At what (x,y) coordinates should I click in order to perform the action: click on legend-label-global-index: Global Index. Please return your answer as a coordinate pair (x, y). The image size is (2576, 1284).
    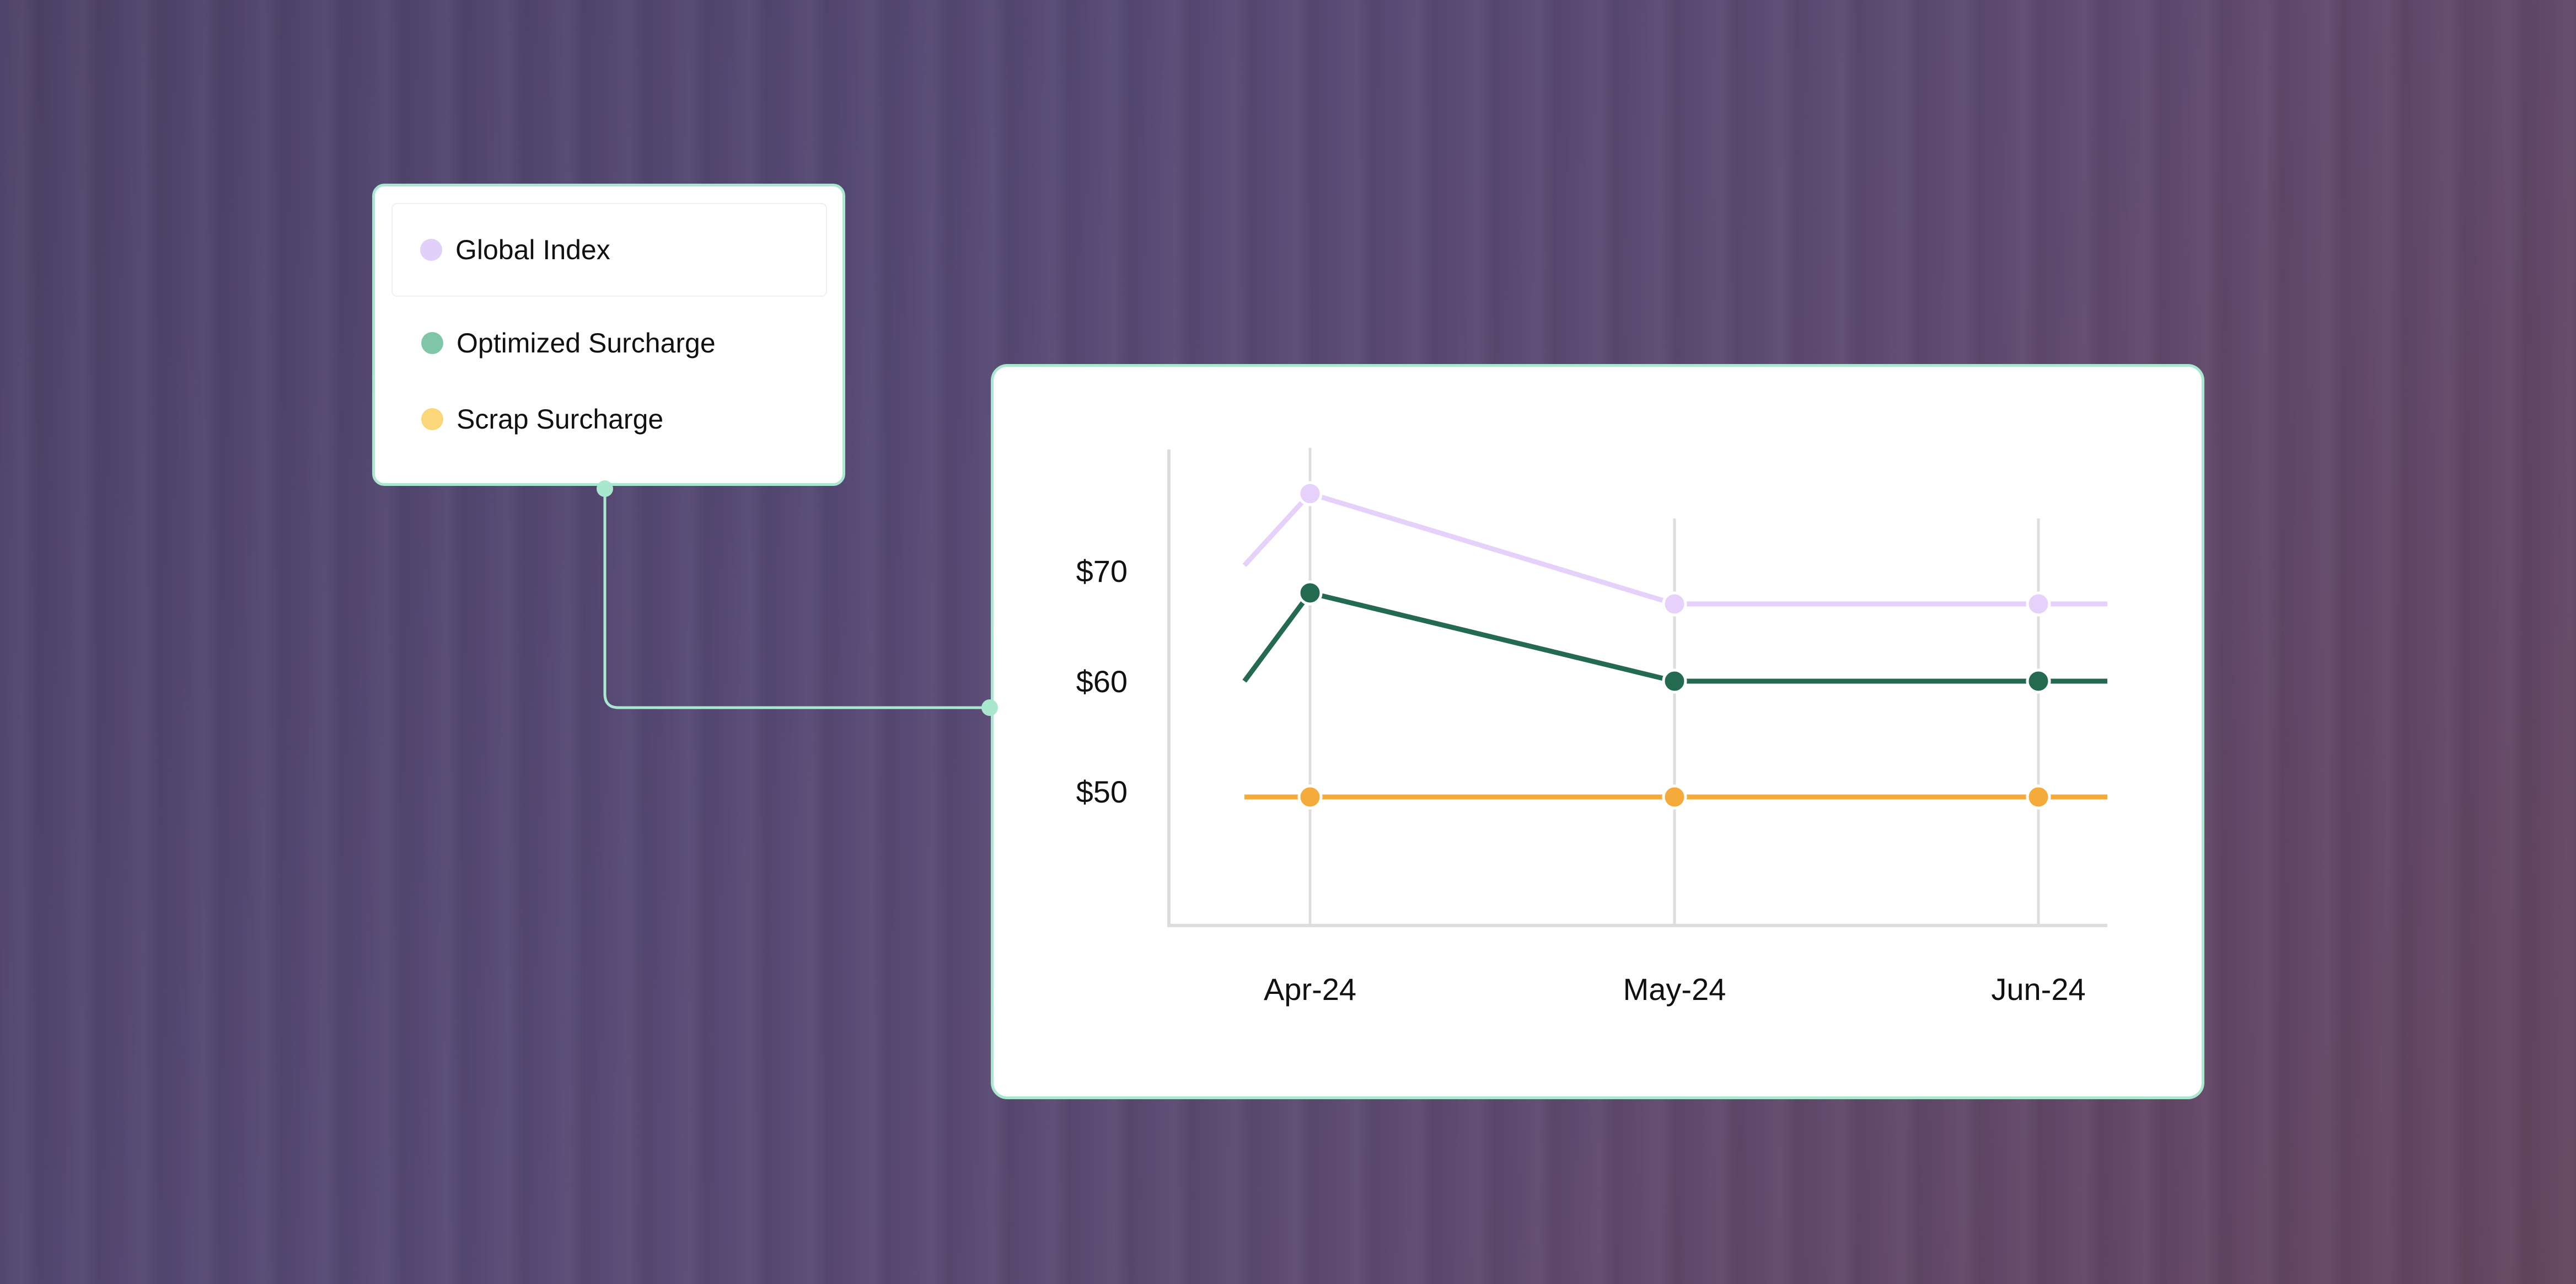
    Looking at the image, I should click on (532, 250).